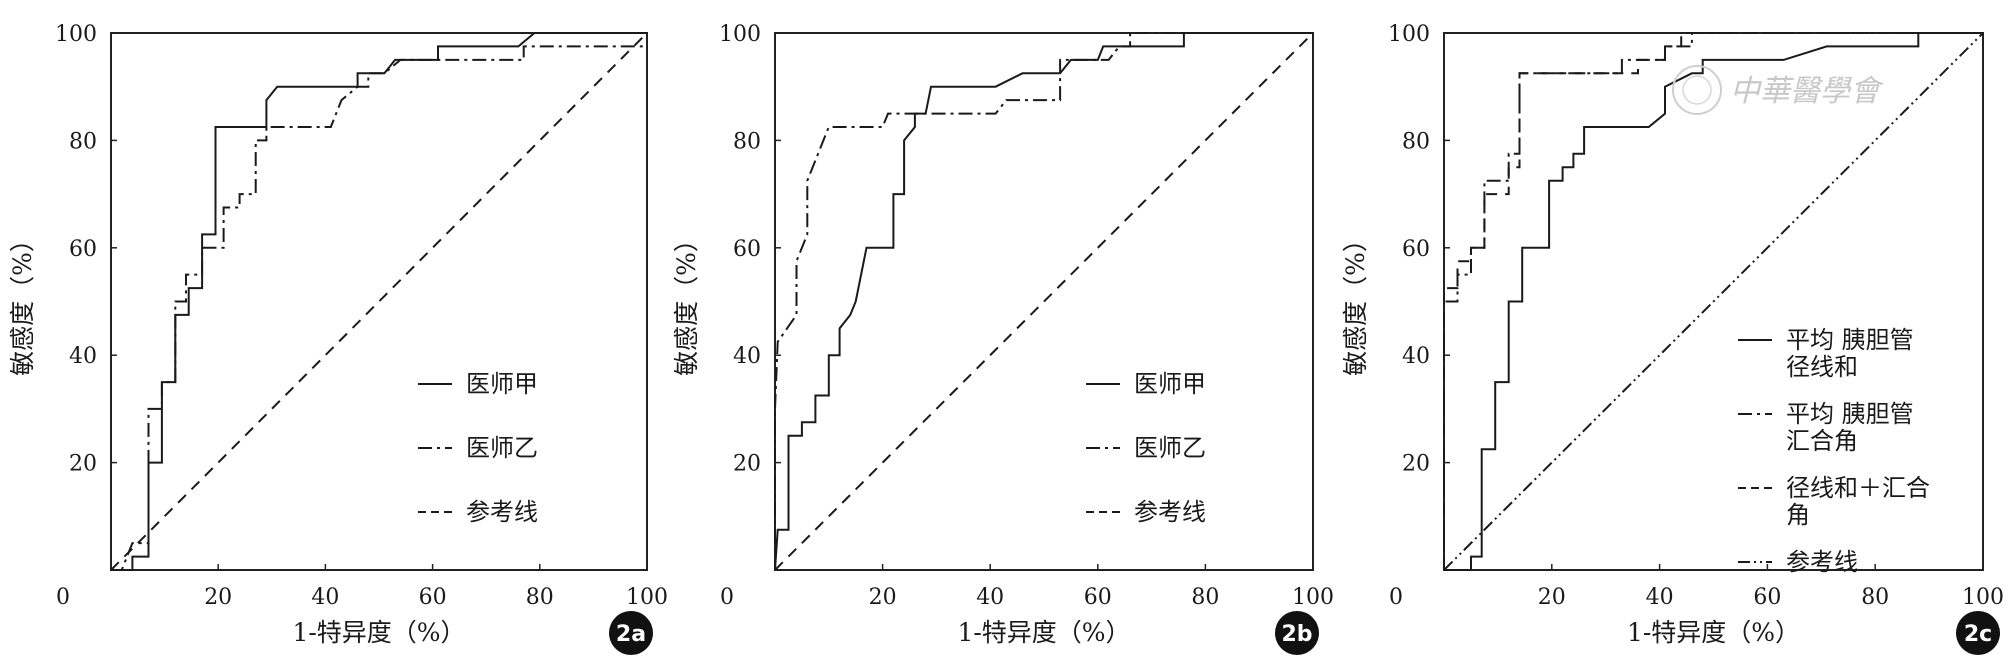  What do you see at coordinates (1822, 367) in the screenshot?
I see `legend-label: 径线和` at bounding box center [1822, 367].